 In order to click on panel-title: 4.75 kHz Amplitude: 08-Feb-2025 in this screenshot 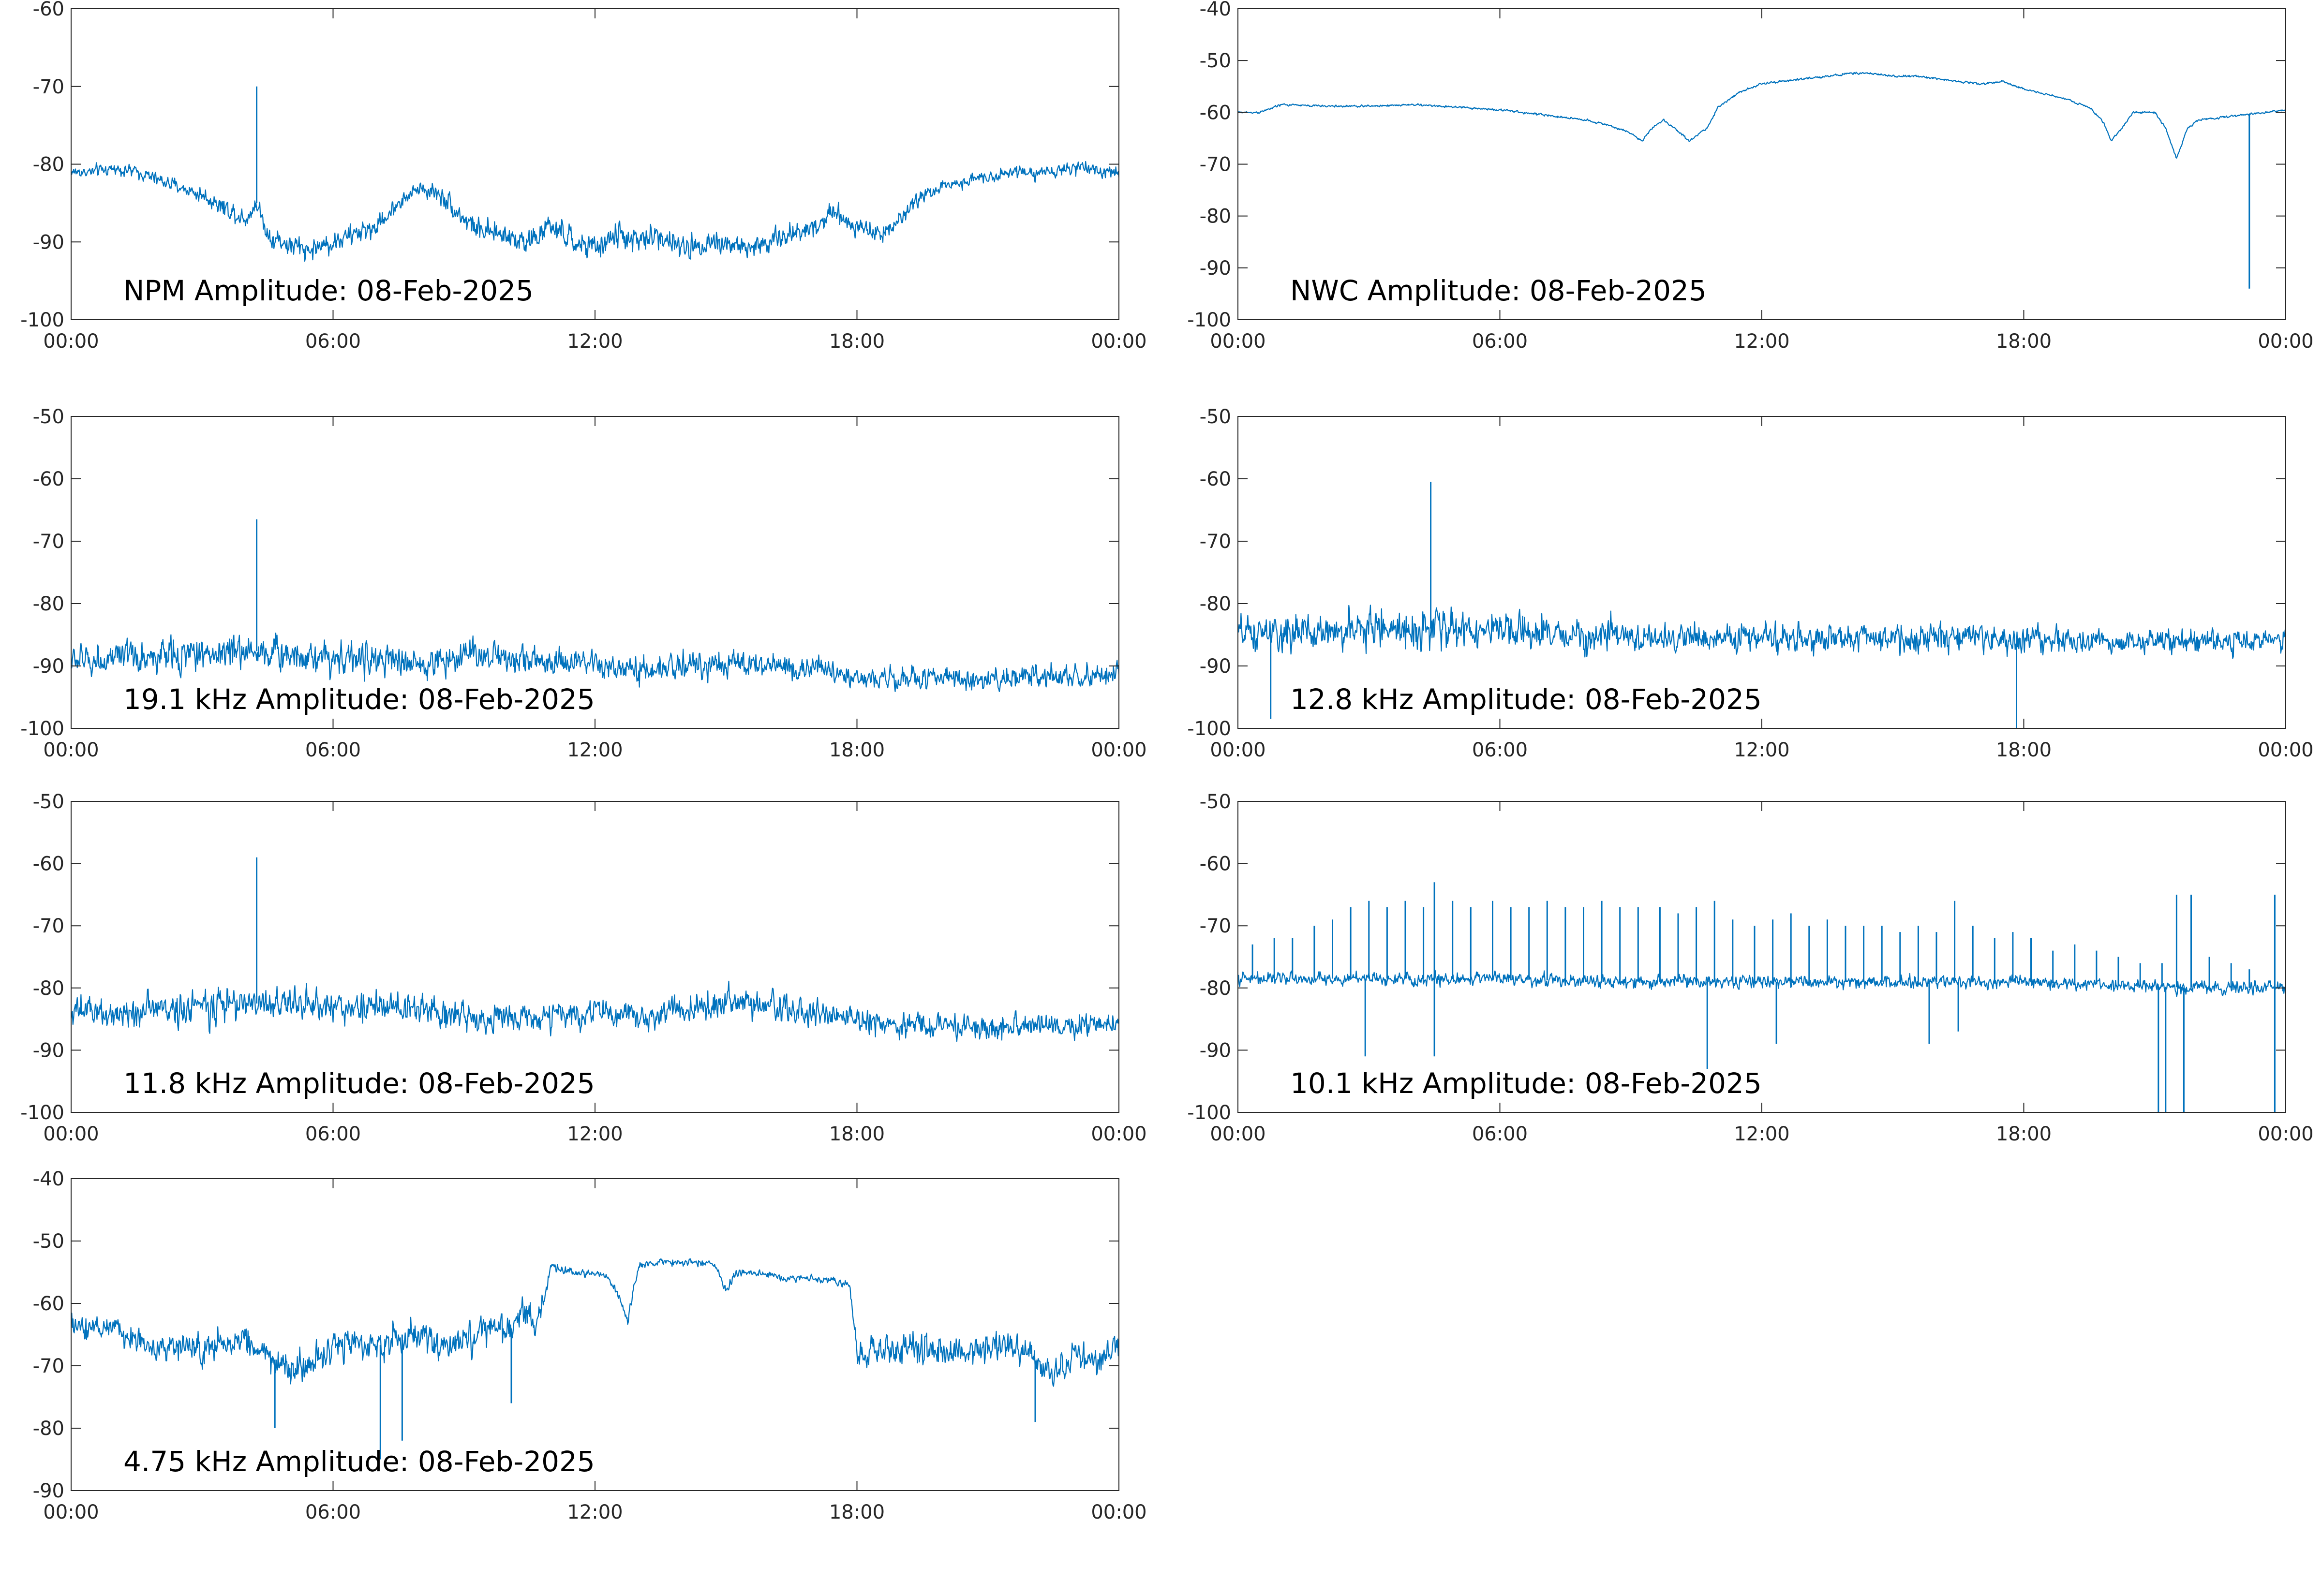, I will do `click(359, 1461)`.